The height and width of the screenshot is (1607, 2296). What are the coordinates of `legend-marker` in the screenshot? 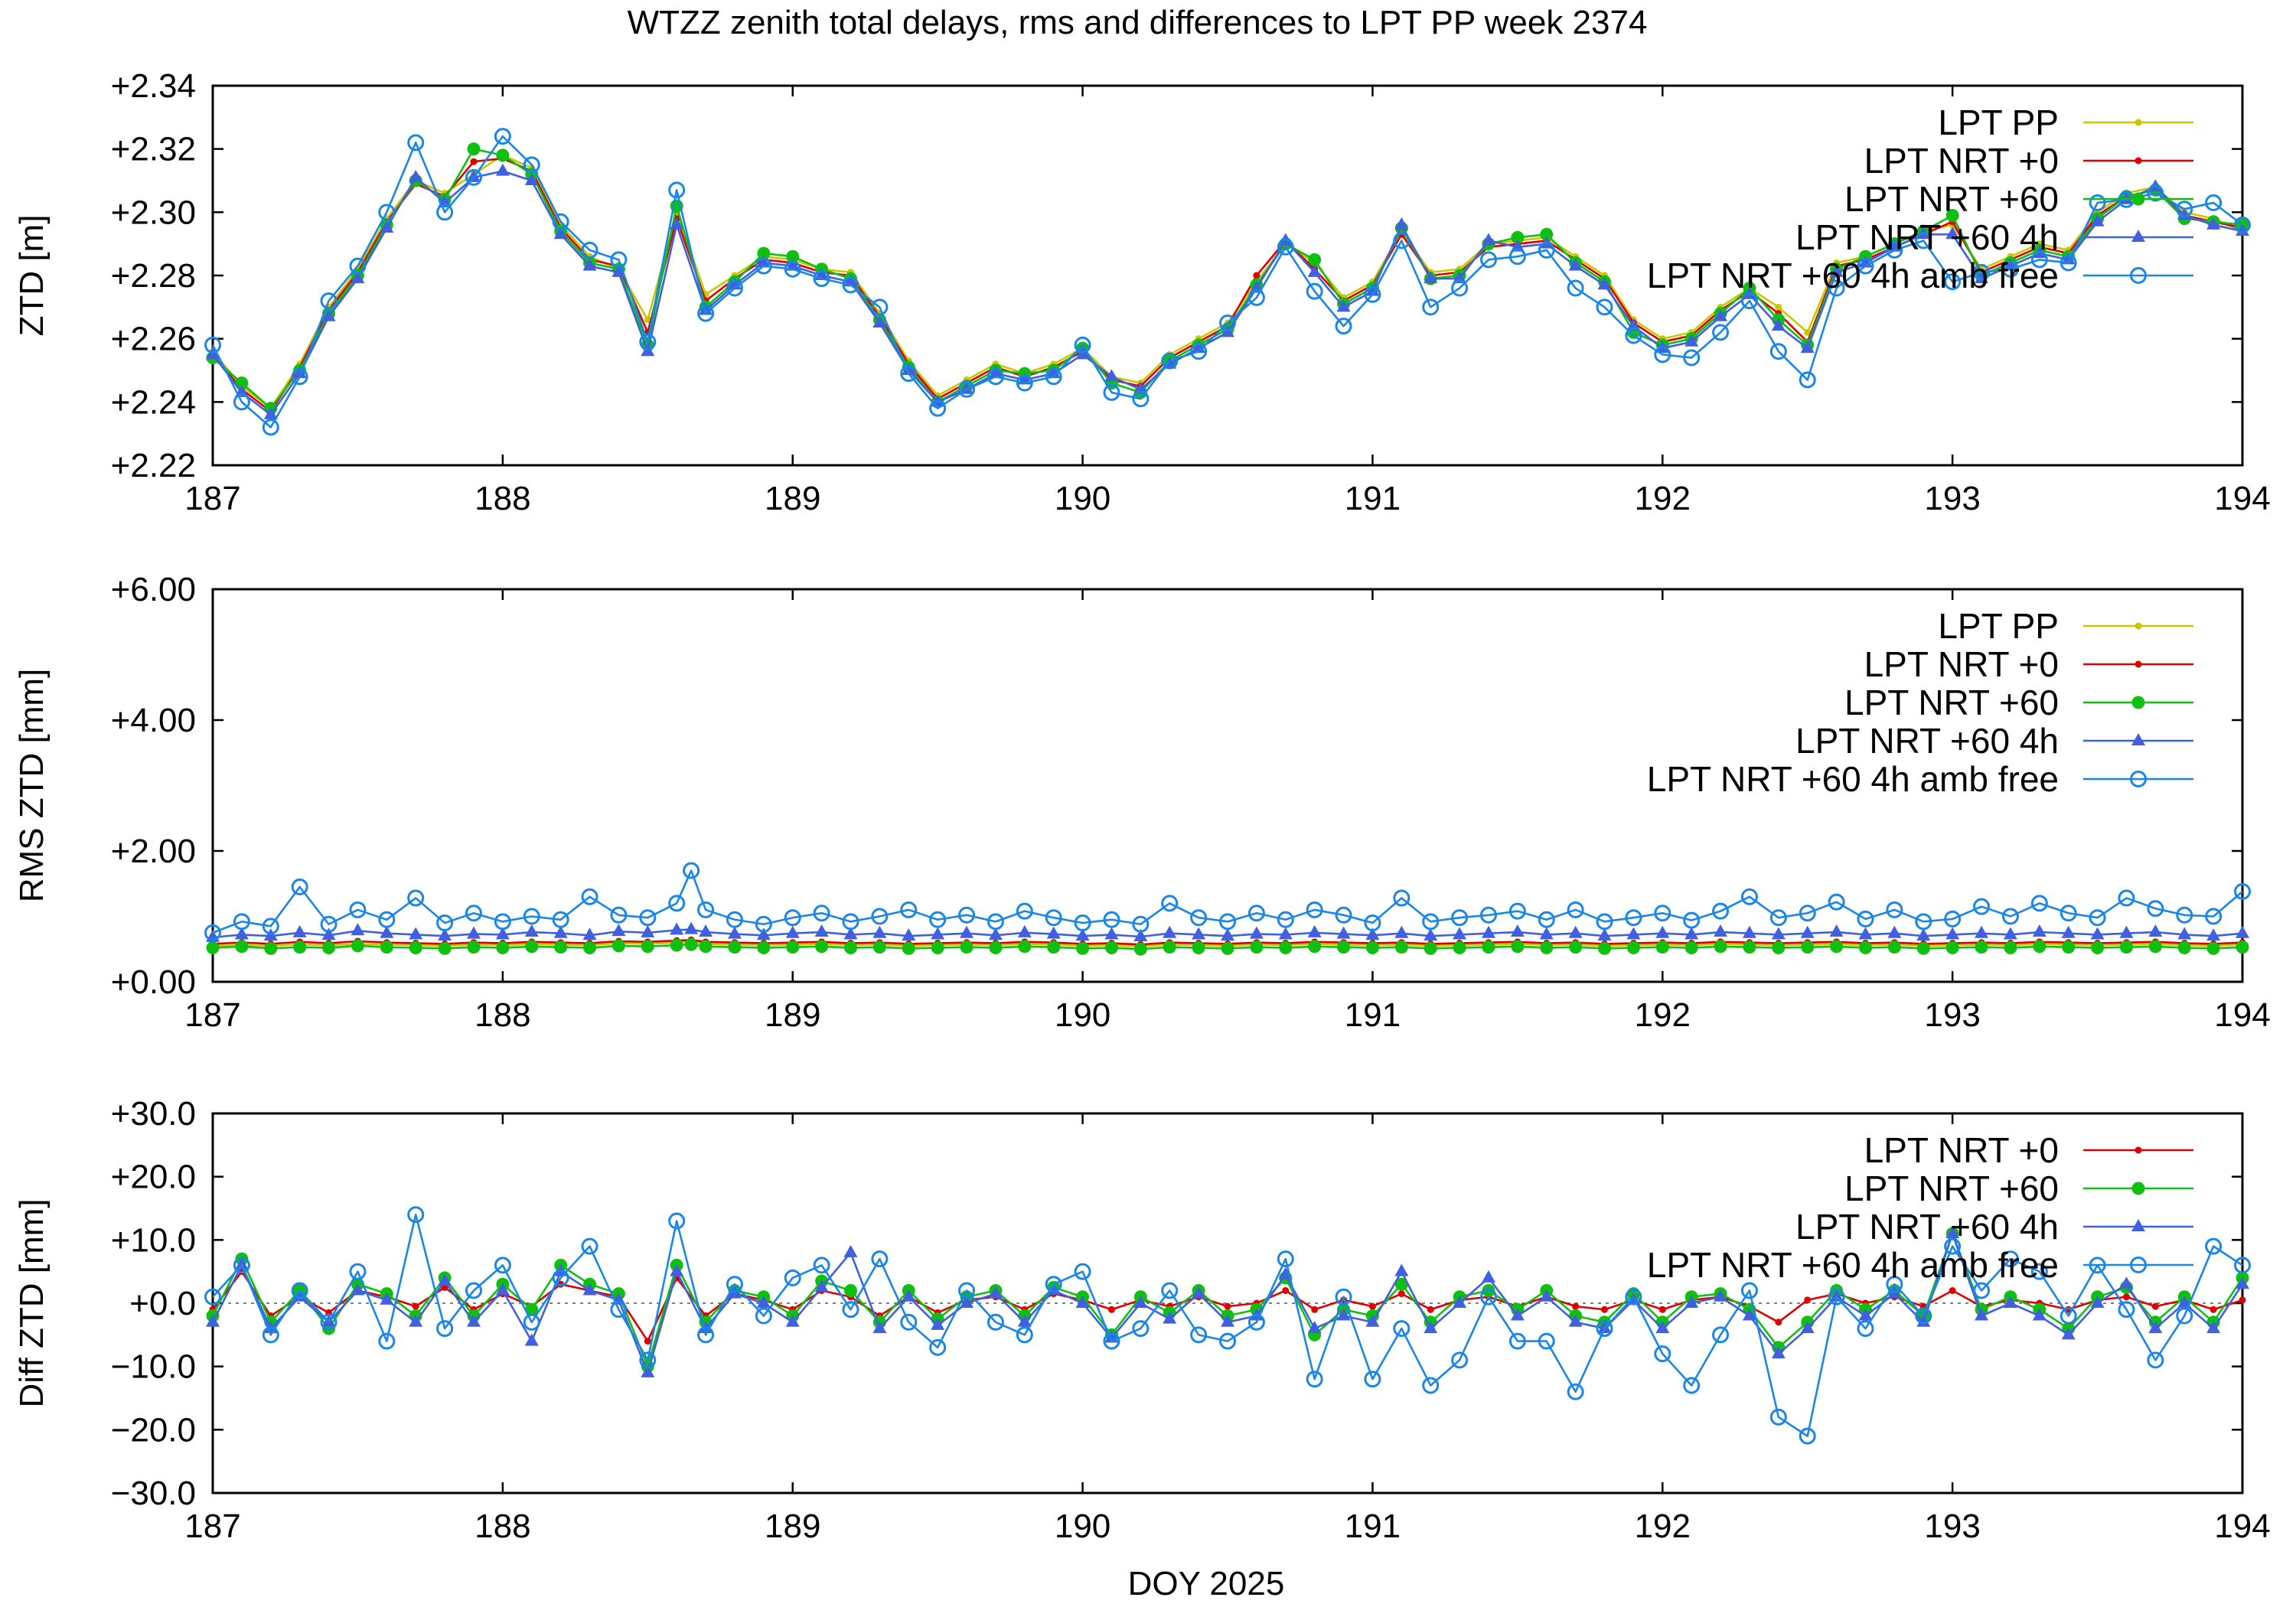 It's located at (2138, 1225).